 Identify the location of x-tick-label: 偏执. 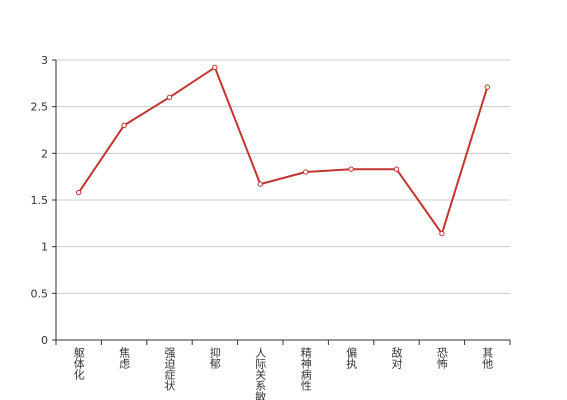
(351, 358).